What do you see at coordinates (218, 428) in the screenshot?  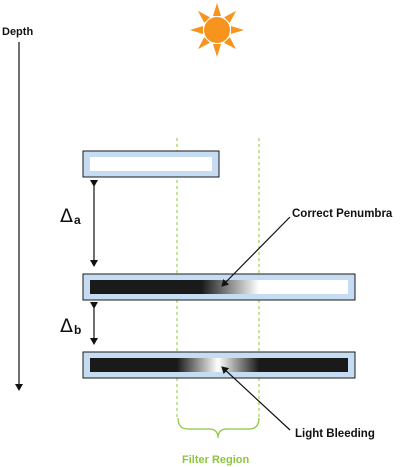 I see `filter-region-brace` at bounding box center [218, 428].